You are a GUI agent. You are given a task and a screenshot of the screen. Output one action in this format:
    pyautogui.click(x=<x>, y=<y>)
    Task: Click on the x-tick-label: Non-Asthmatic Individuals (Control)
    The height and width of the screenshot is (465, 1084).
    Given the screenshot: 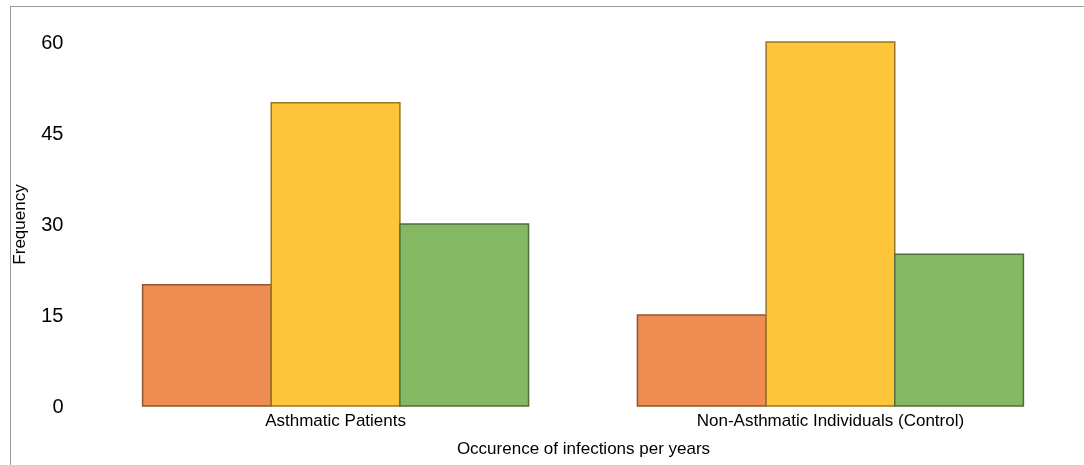 What is the action you would take?
    pyautogui.click(x=830, y=420)
    